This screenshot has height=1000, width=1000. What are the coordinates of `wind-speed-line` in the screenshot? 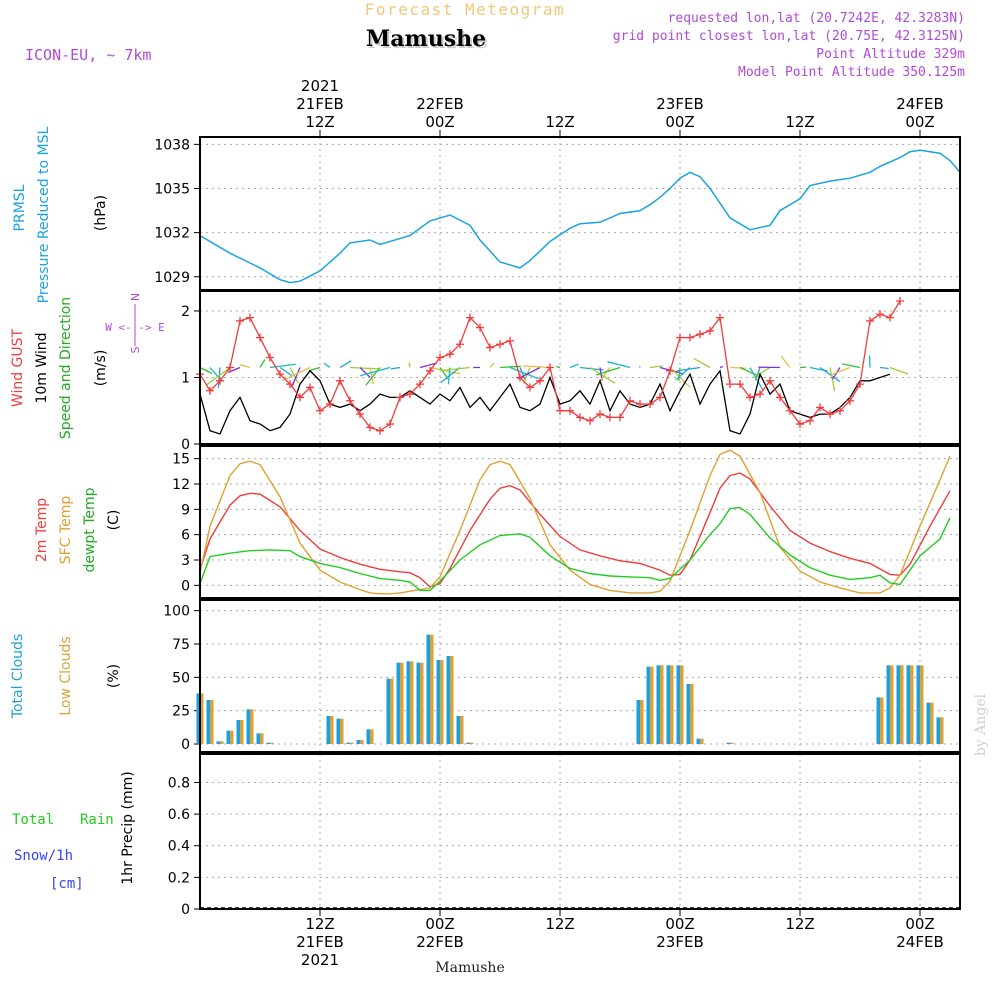 It's located at (545, 402).